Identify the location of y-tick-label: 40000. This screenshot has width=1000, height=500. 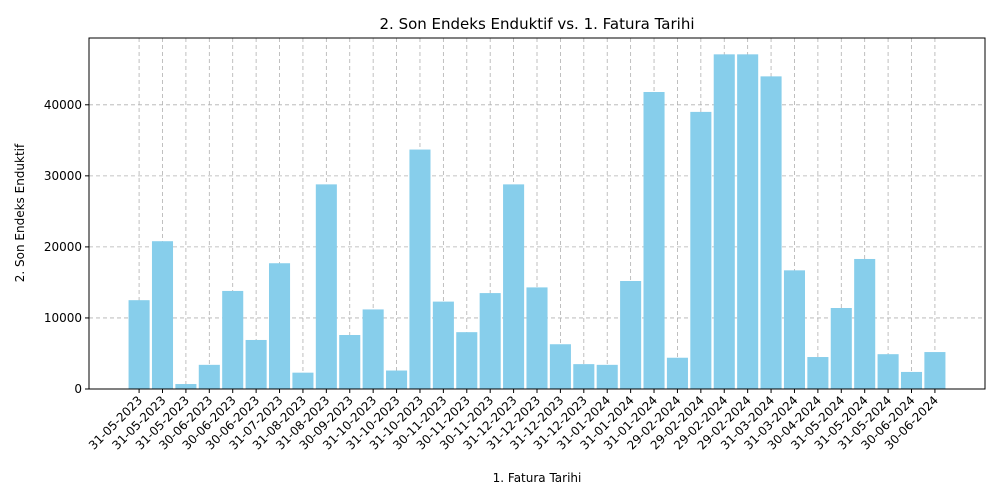
(63, 105).